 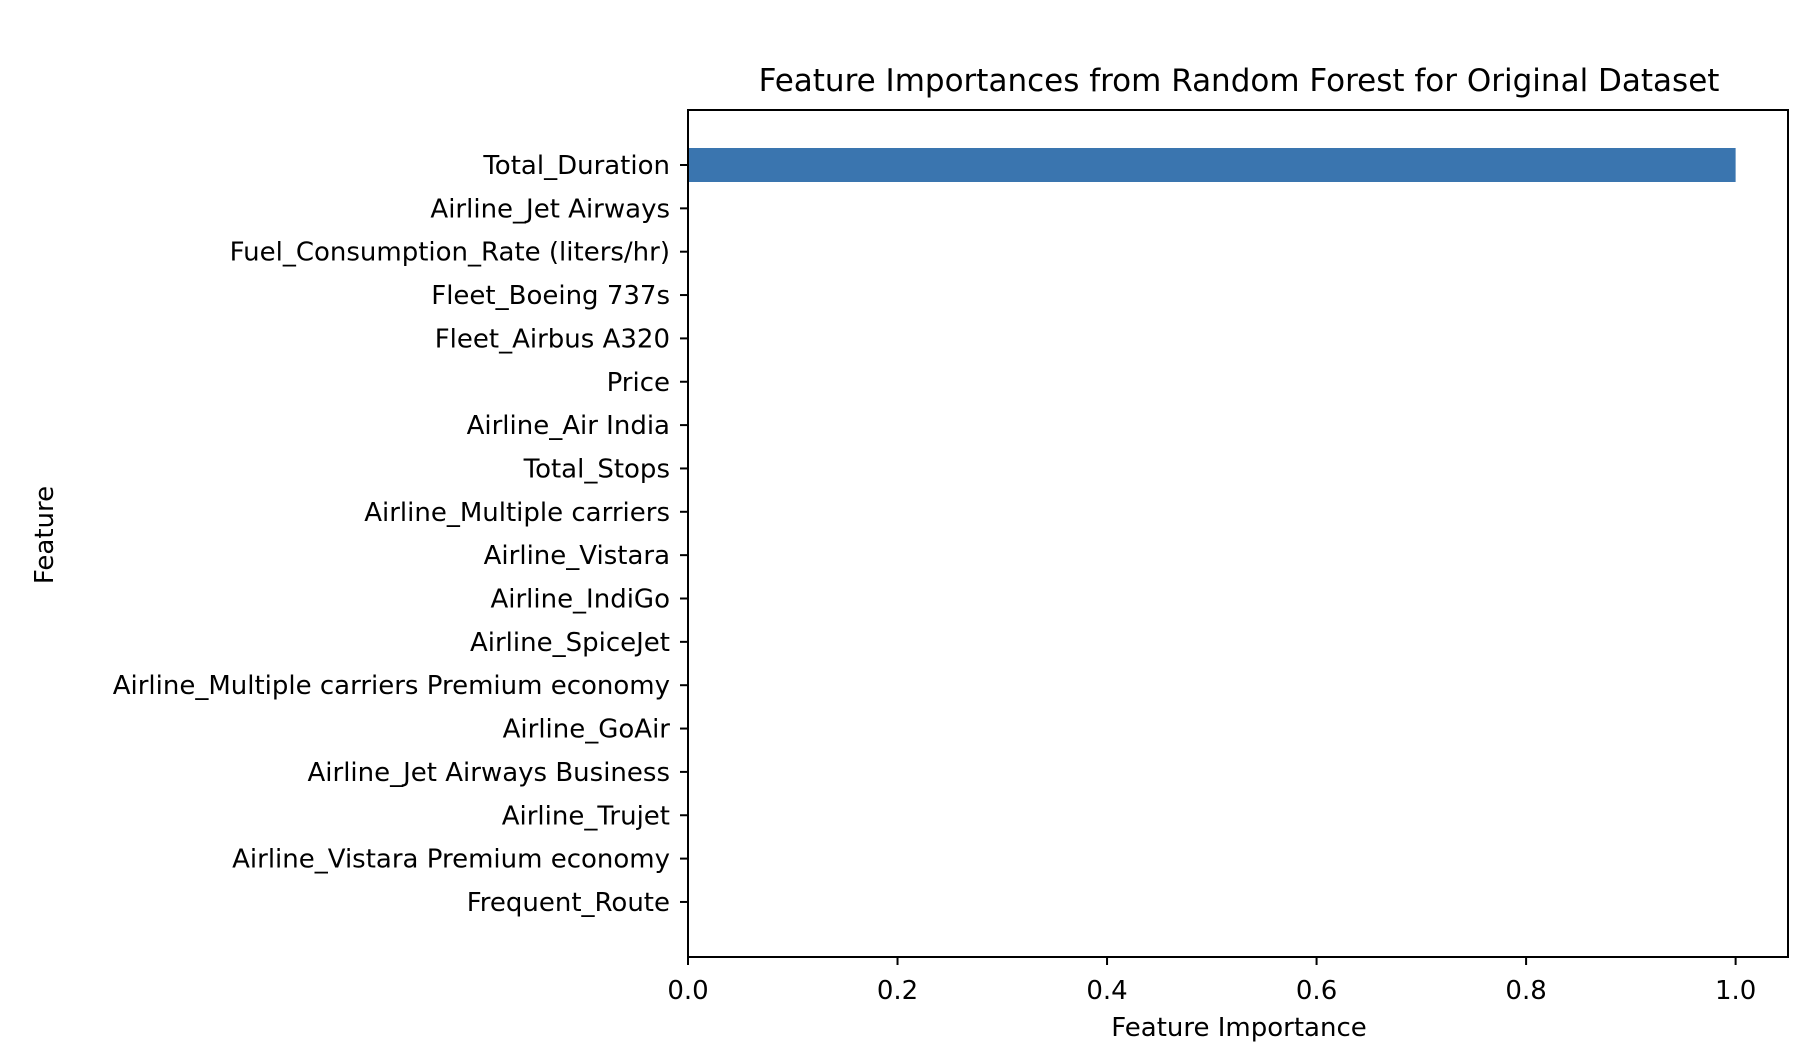 I want to click on y-tick-label: Airline_Air India, so click(x=568, y=426).